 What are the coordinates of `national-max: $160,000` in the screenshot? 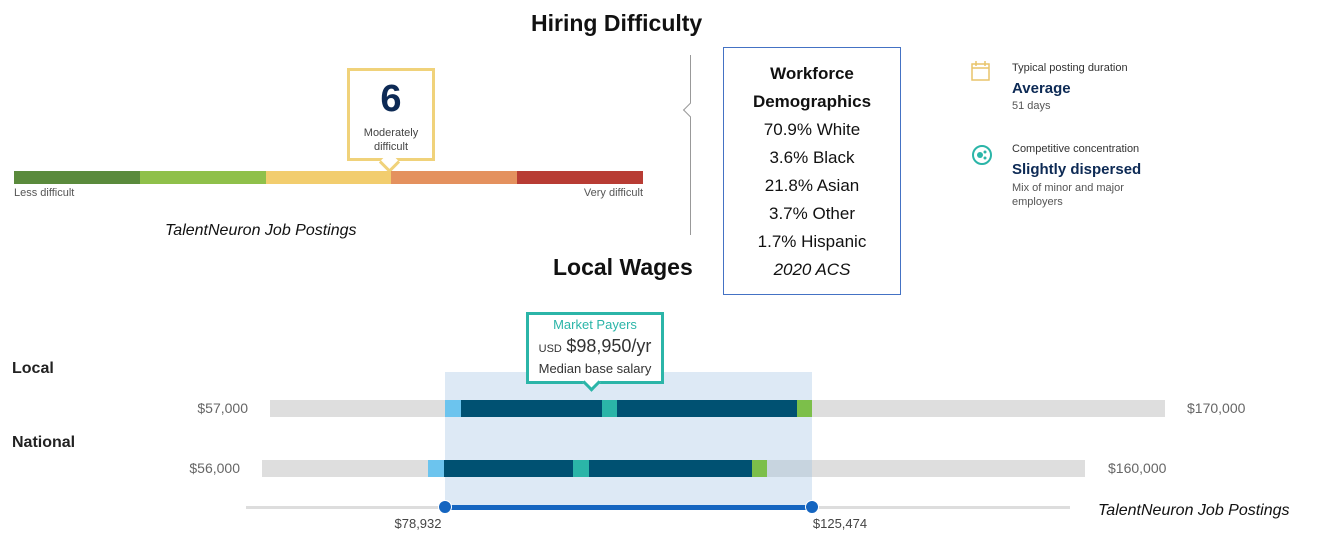 It's located at (1137, 468).